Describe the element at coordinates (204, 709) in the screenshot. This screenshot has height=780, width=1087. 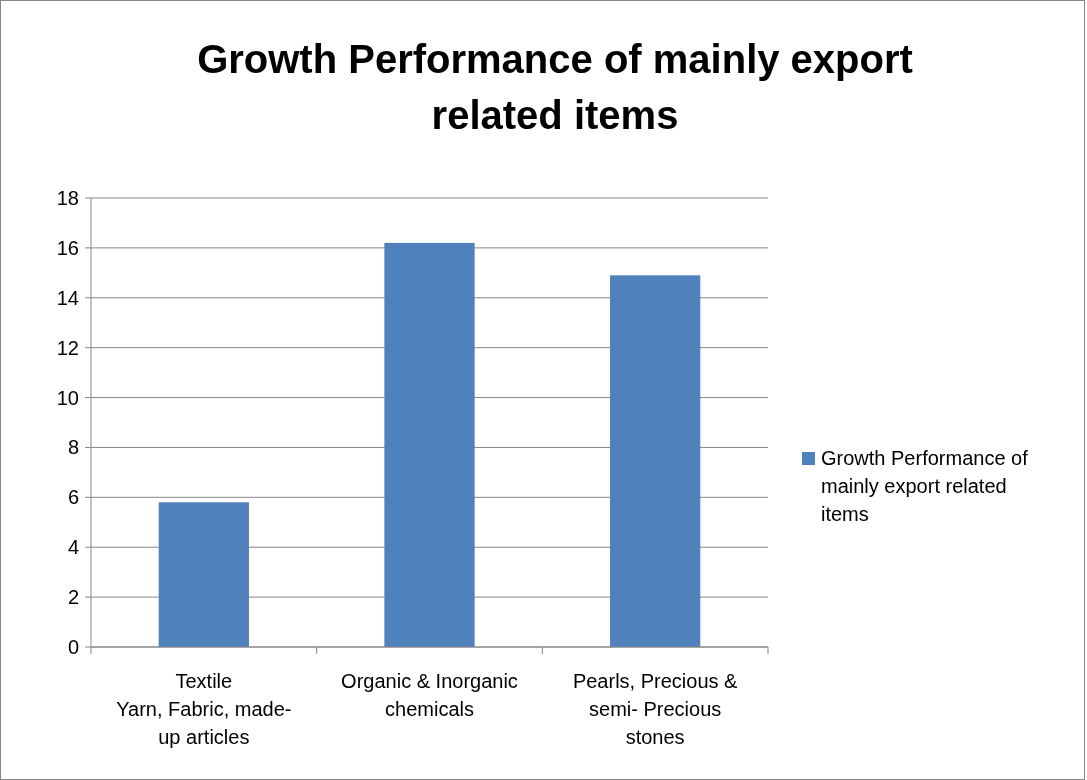
I see `x-tick-label: Textile Yarn, Fabric, made- up articles` at that location.